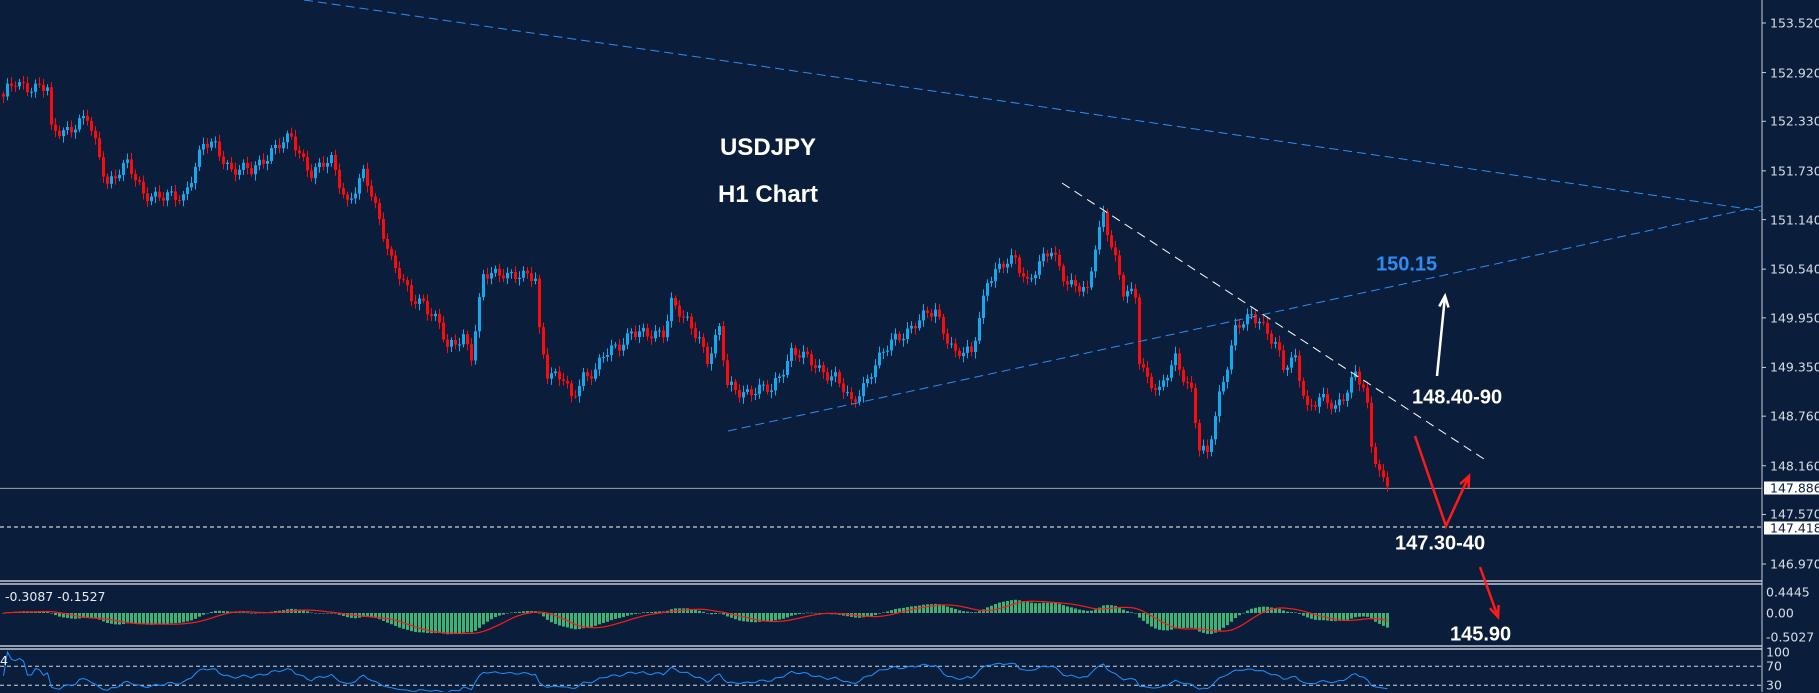 The width and height of the screenshot is (1819, 693). I want to click on y-tick-label: 150.540, so click(1794, 269).